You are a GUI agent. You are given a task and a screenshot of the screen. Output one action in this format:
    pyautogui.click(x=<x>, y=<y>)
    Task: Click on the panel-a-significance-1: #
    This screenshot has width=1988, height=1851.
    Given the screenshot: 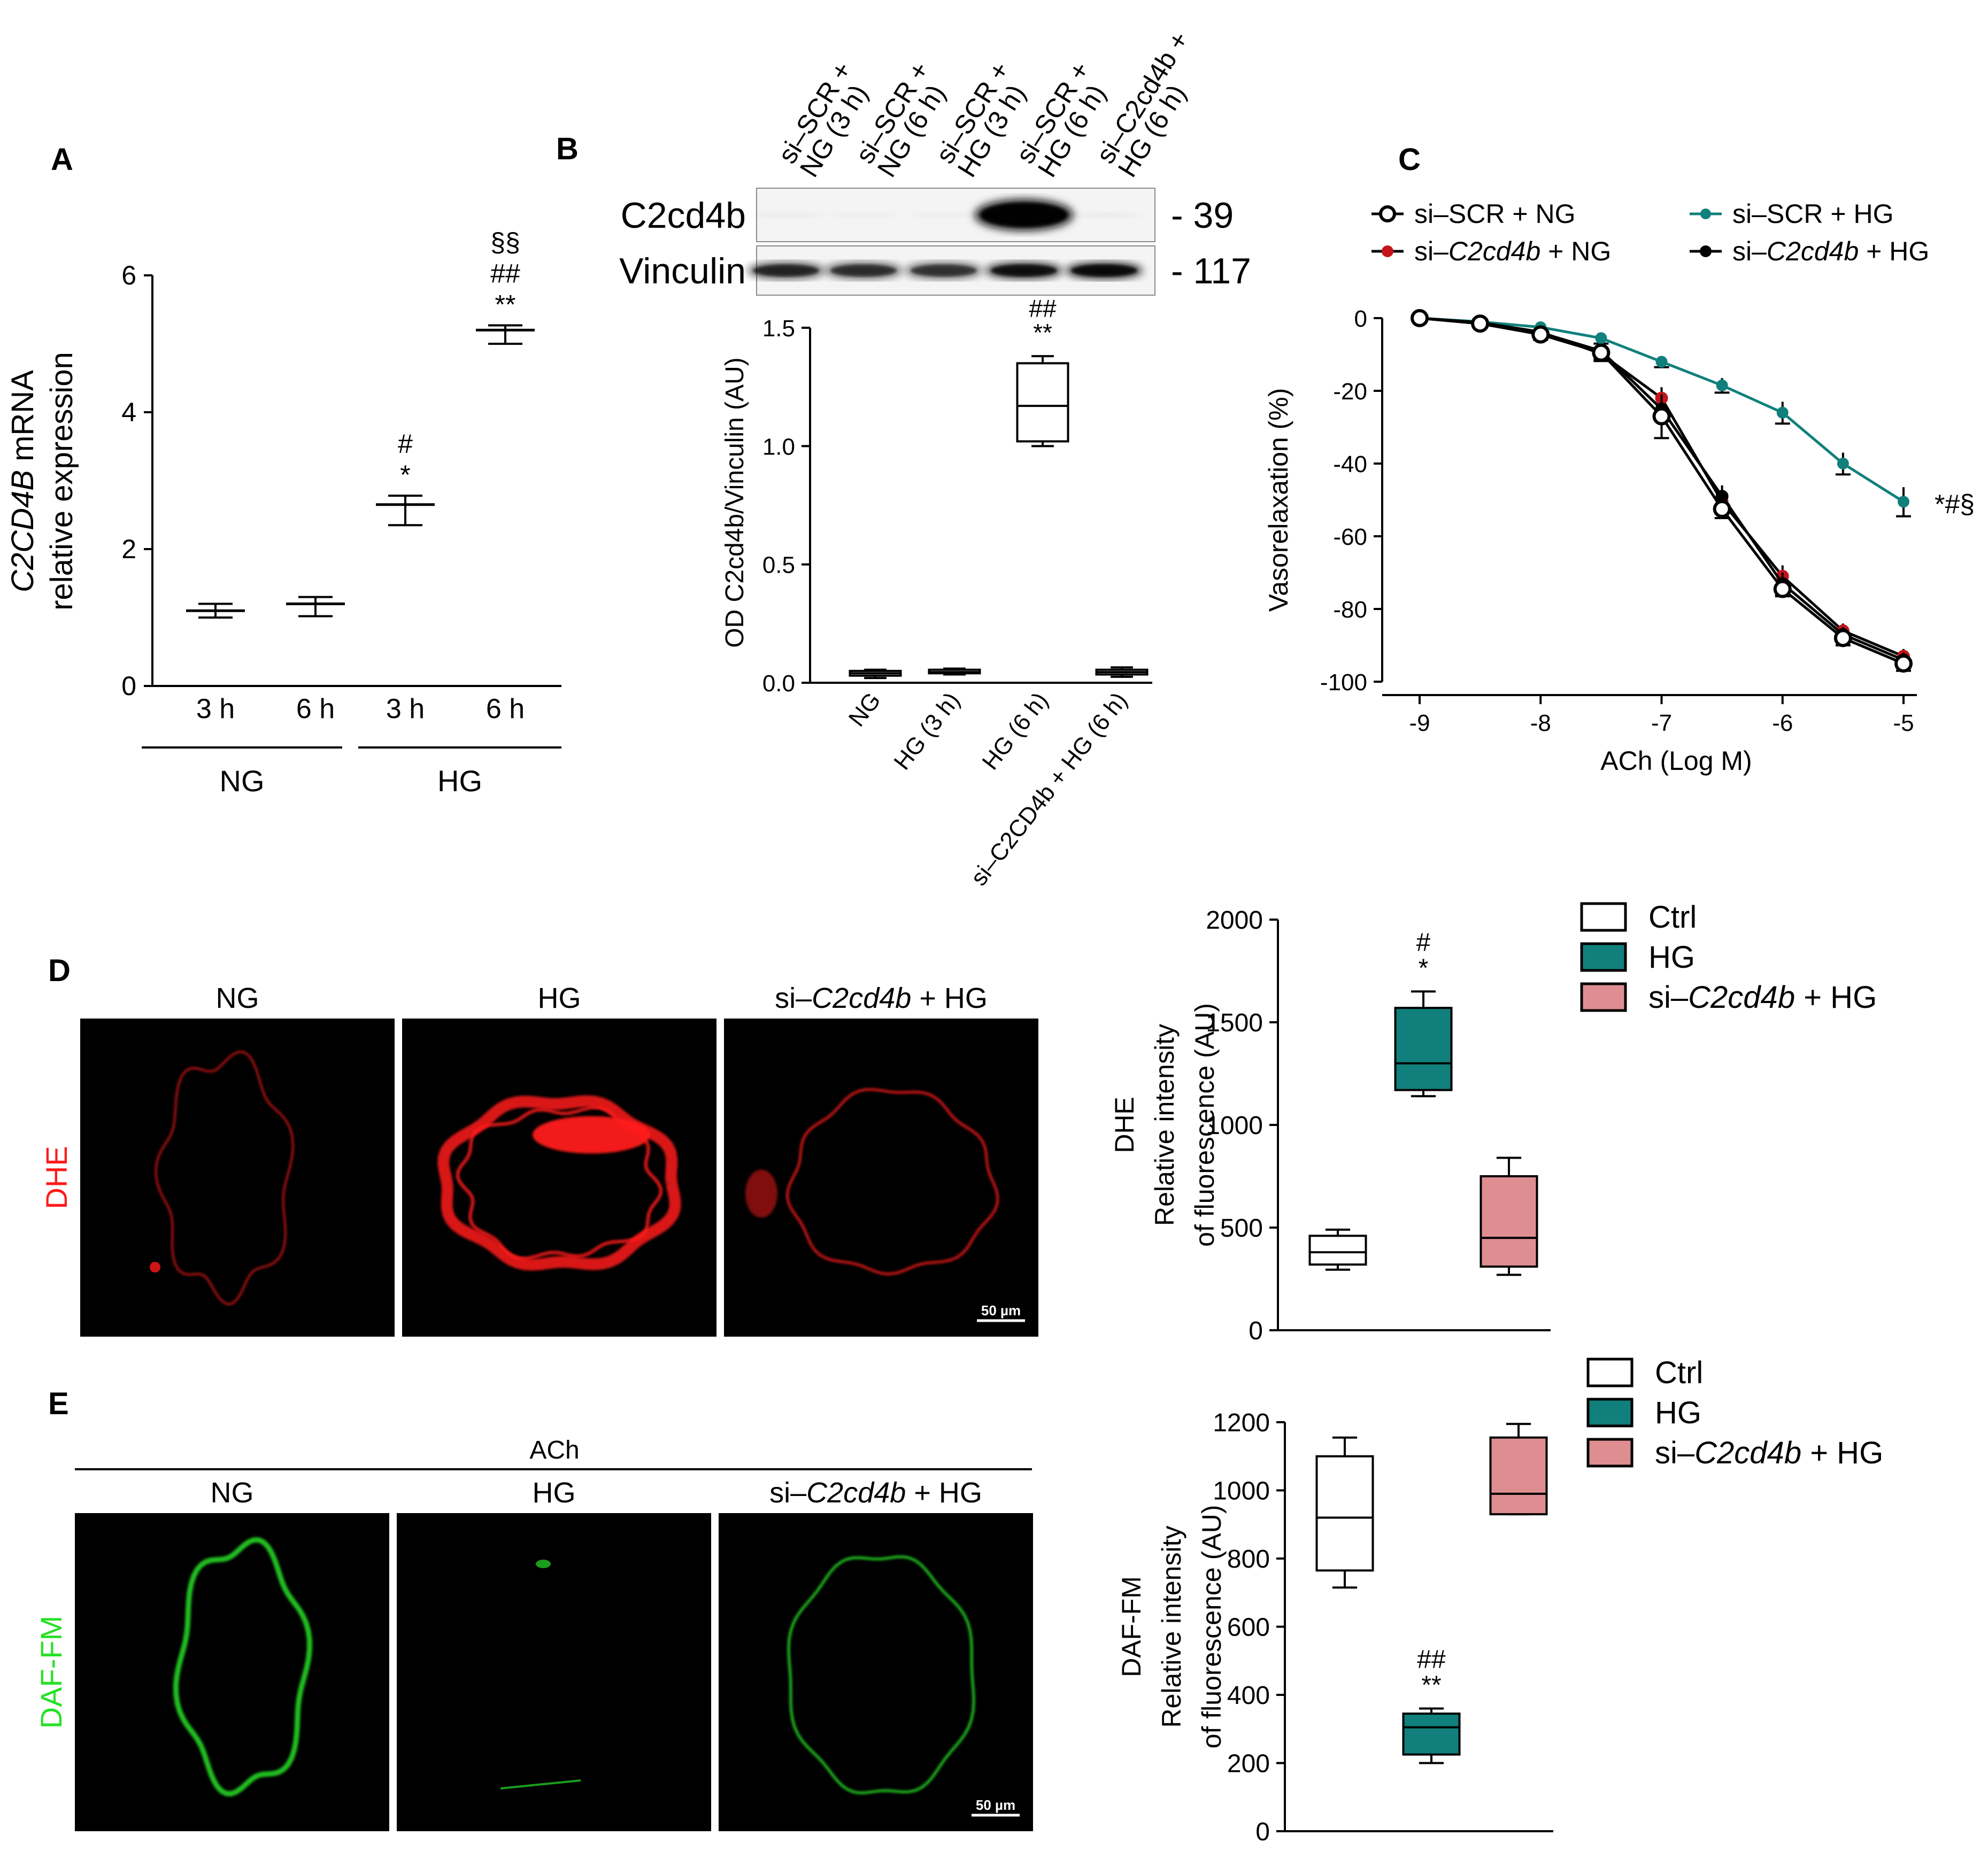 What is the action you would take?
    pyautogui.click(x=405, y=444)
    